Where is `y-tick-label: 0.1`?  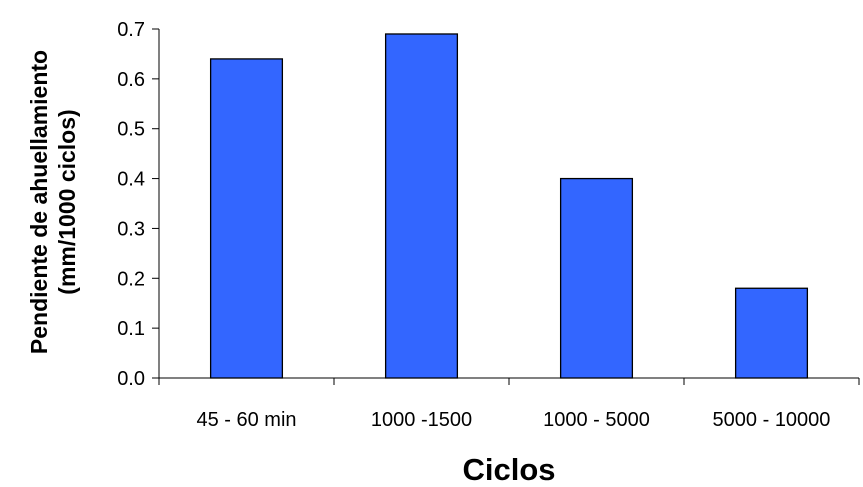 y-tick-label: 0.1 is located at coordinates (131, 329).